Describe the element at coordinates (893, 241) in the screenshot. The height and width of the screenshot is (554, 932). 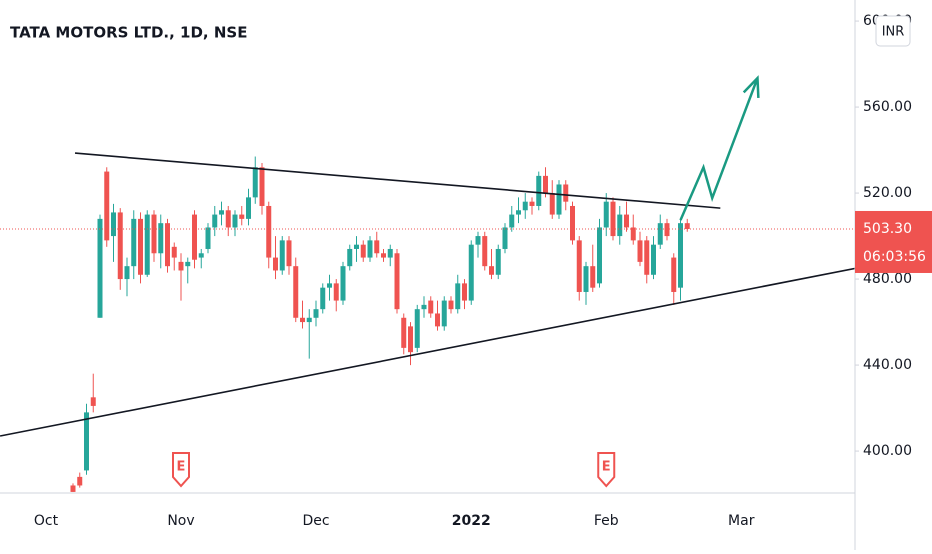
I see `price-tag` at that location.